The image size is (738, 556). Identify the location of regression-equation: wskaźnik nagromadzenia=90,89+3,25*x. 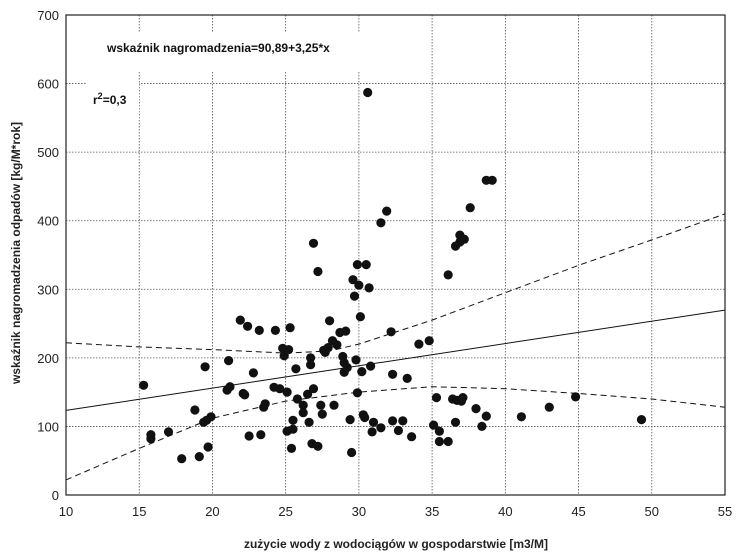
(218, 48).